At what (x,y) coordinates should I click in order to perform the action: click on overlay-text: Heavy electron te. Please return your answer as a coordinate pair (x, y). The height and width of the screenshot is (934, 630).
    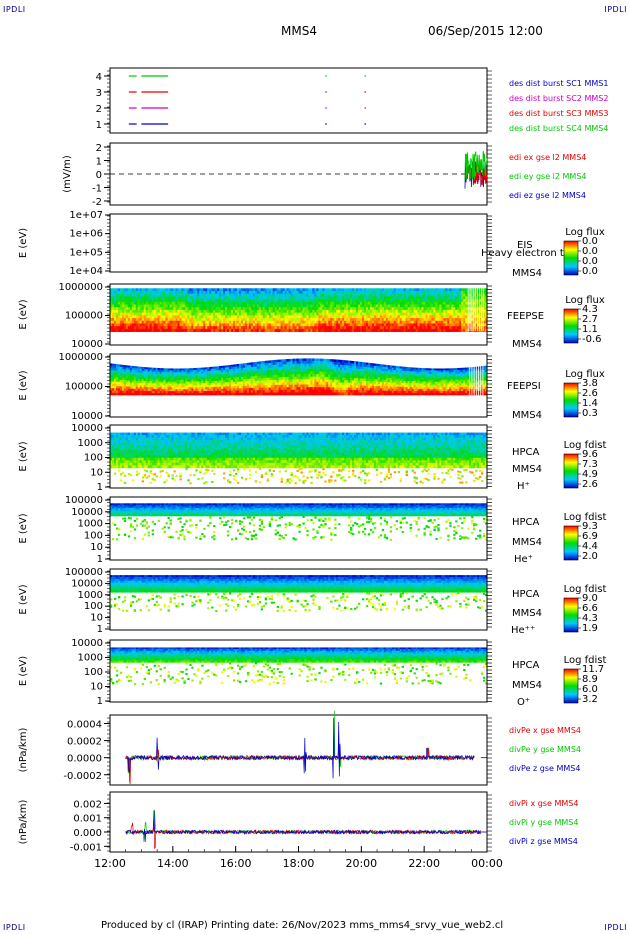
    Looking at the image, I should click on (525, 253).